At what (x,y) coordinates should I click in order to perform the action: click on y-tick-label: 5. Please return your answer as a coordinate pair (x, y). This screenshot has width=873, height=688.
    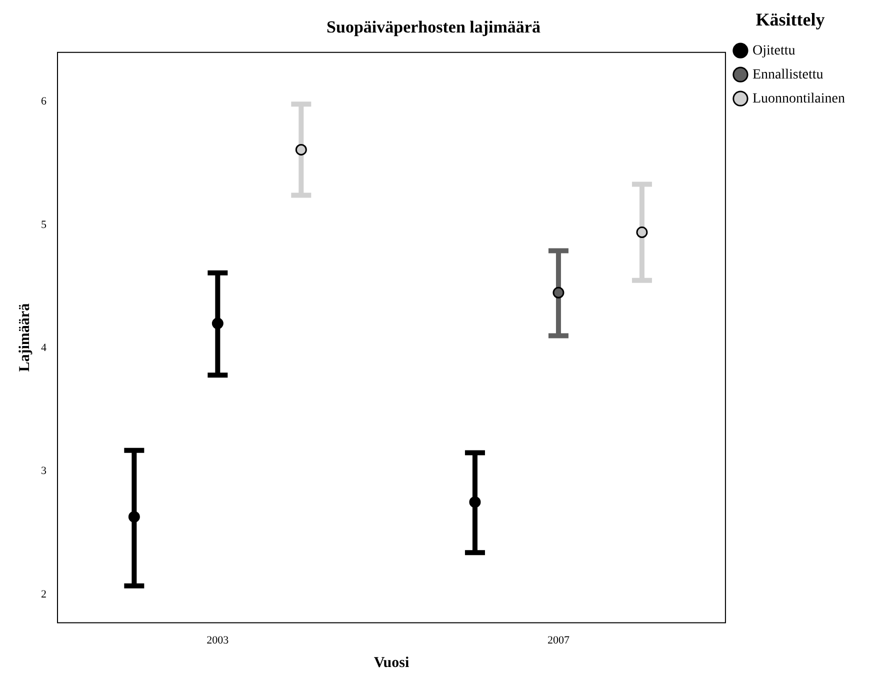
    Looking at the image, I should click on (44, 224).